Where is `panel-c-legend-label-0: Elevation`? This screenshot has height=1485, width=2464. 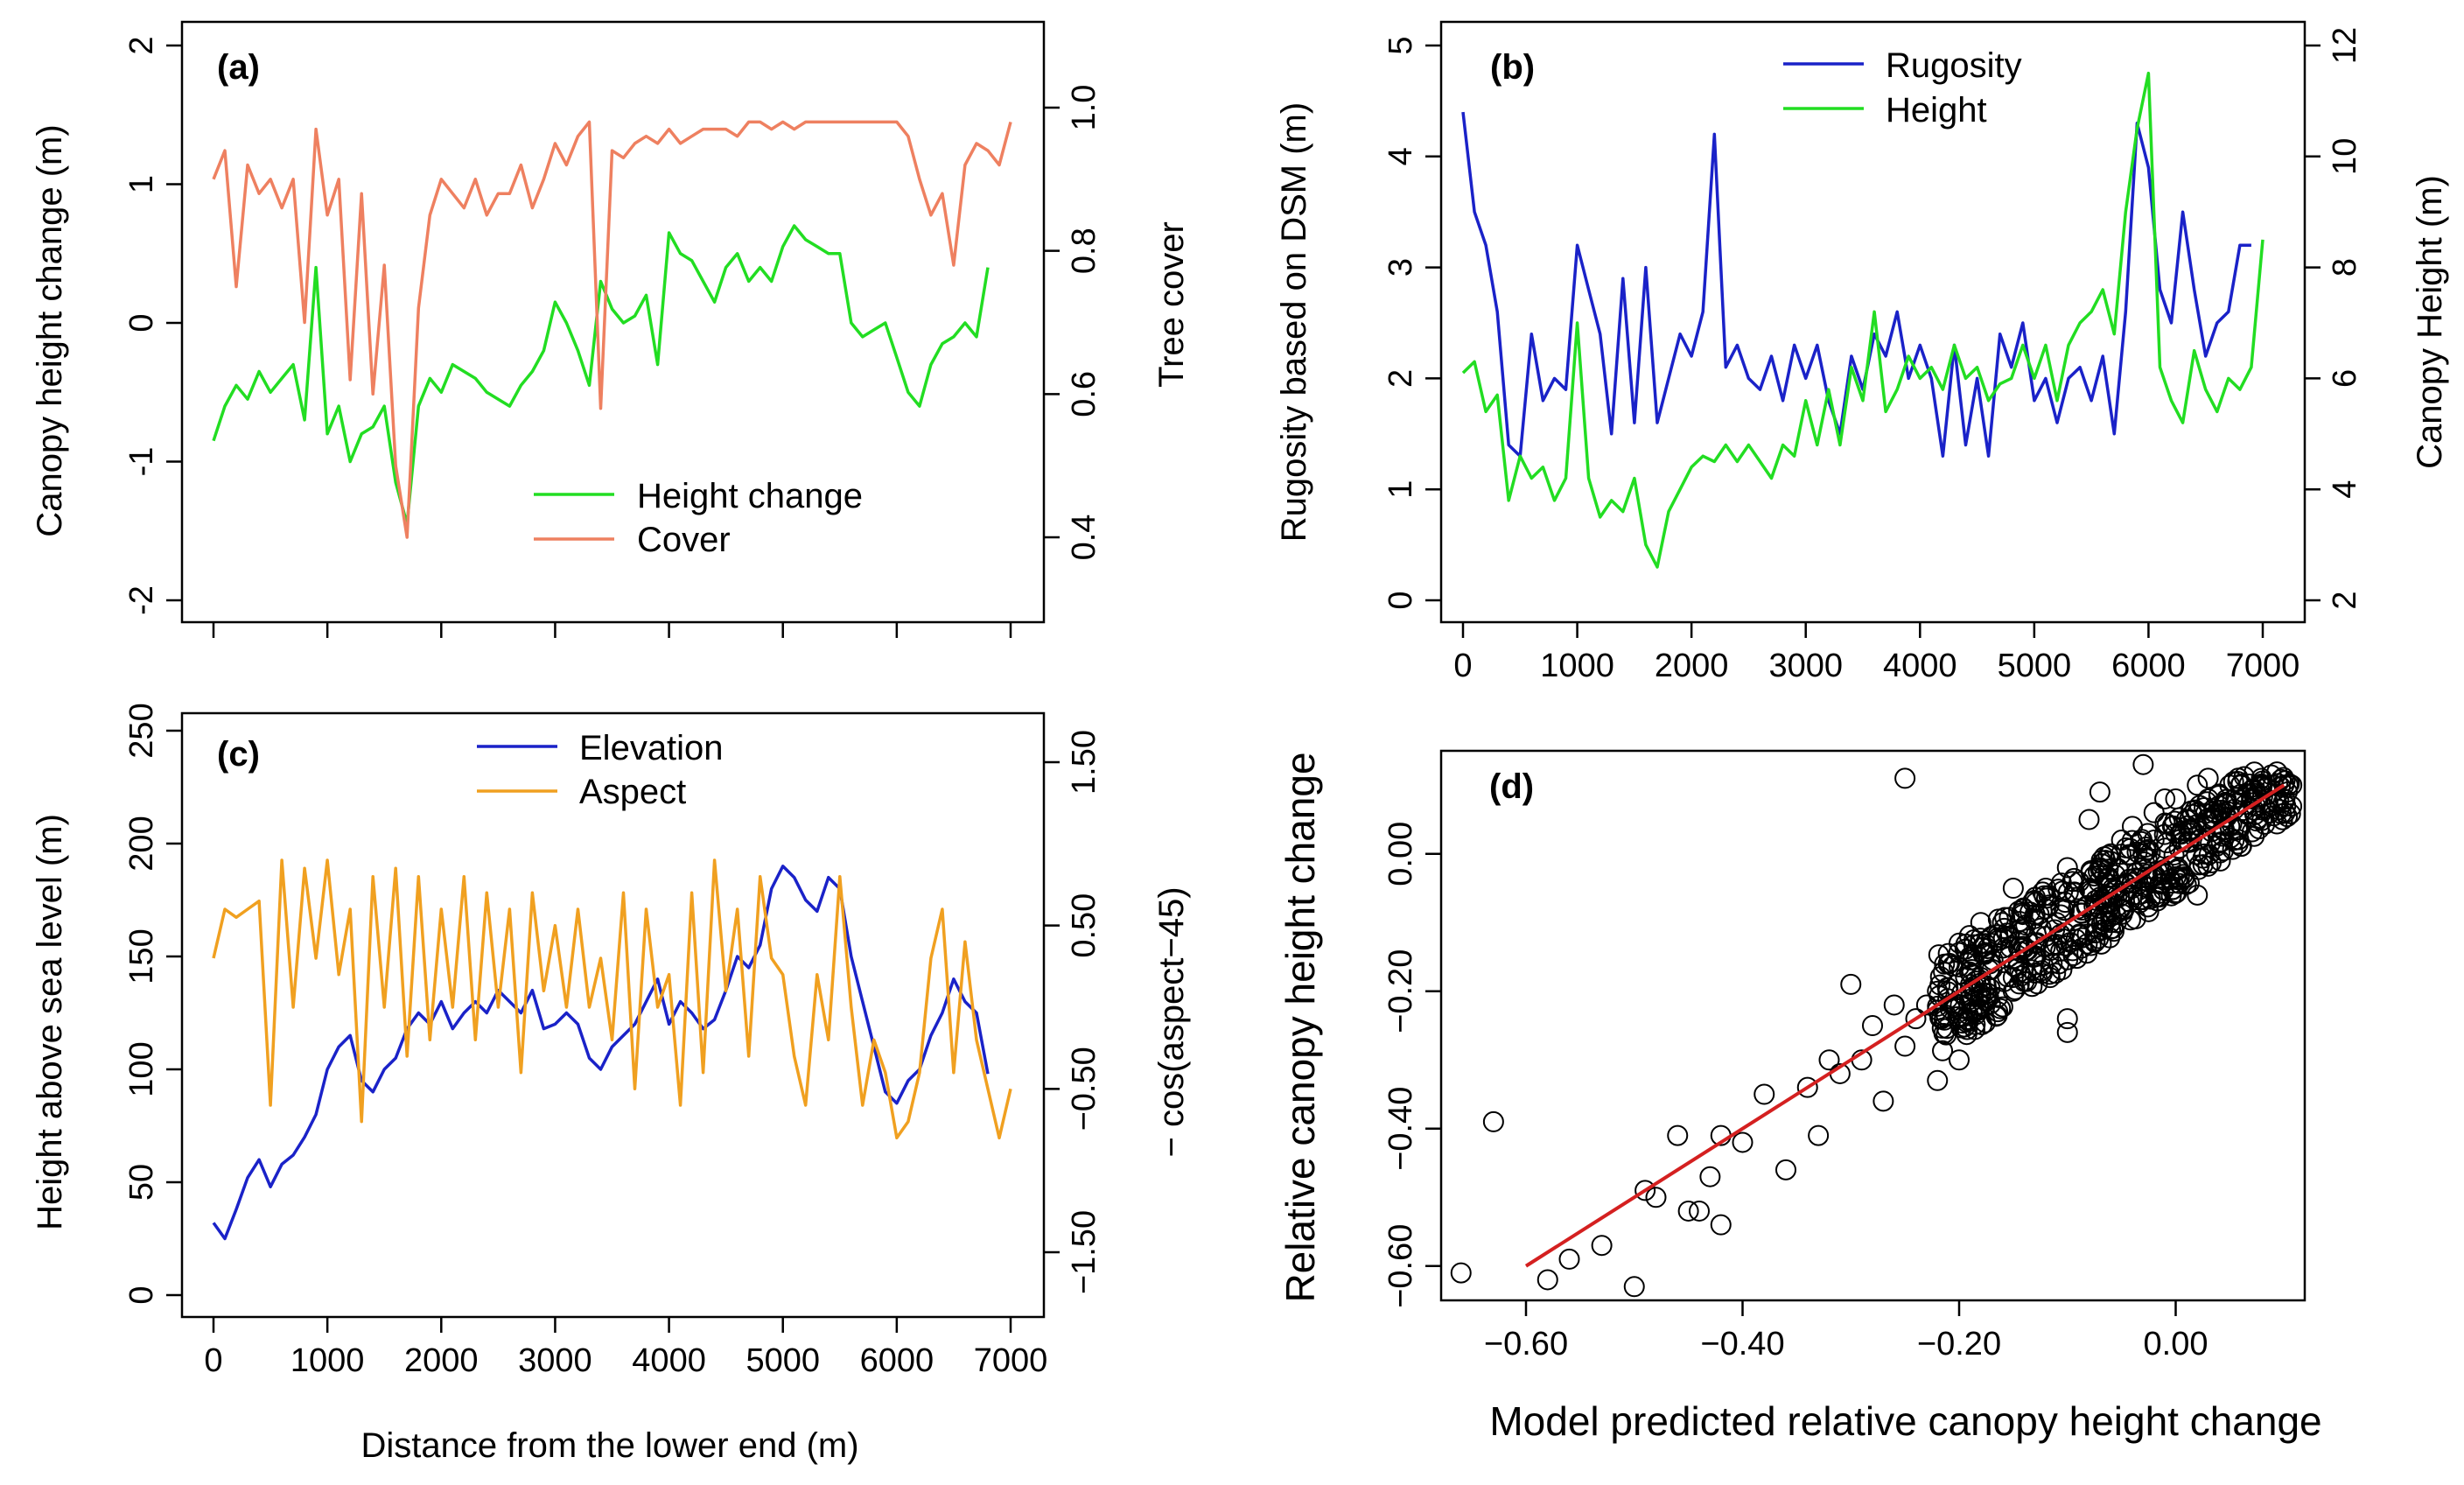
panel-c-legend-label-0: Elevation is located at coordinates (651, 748).